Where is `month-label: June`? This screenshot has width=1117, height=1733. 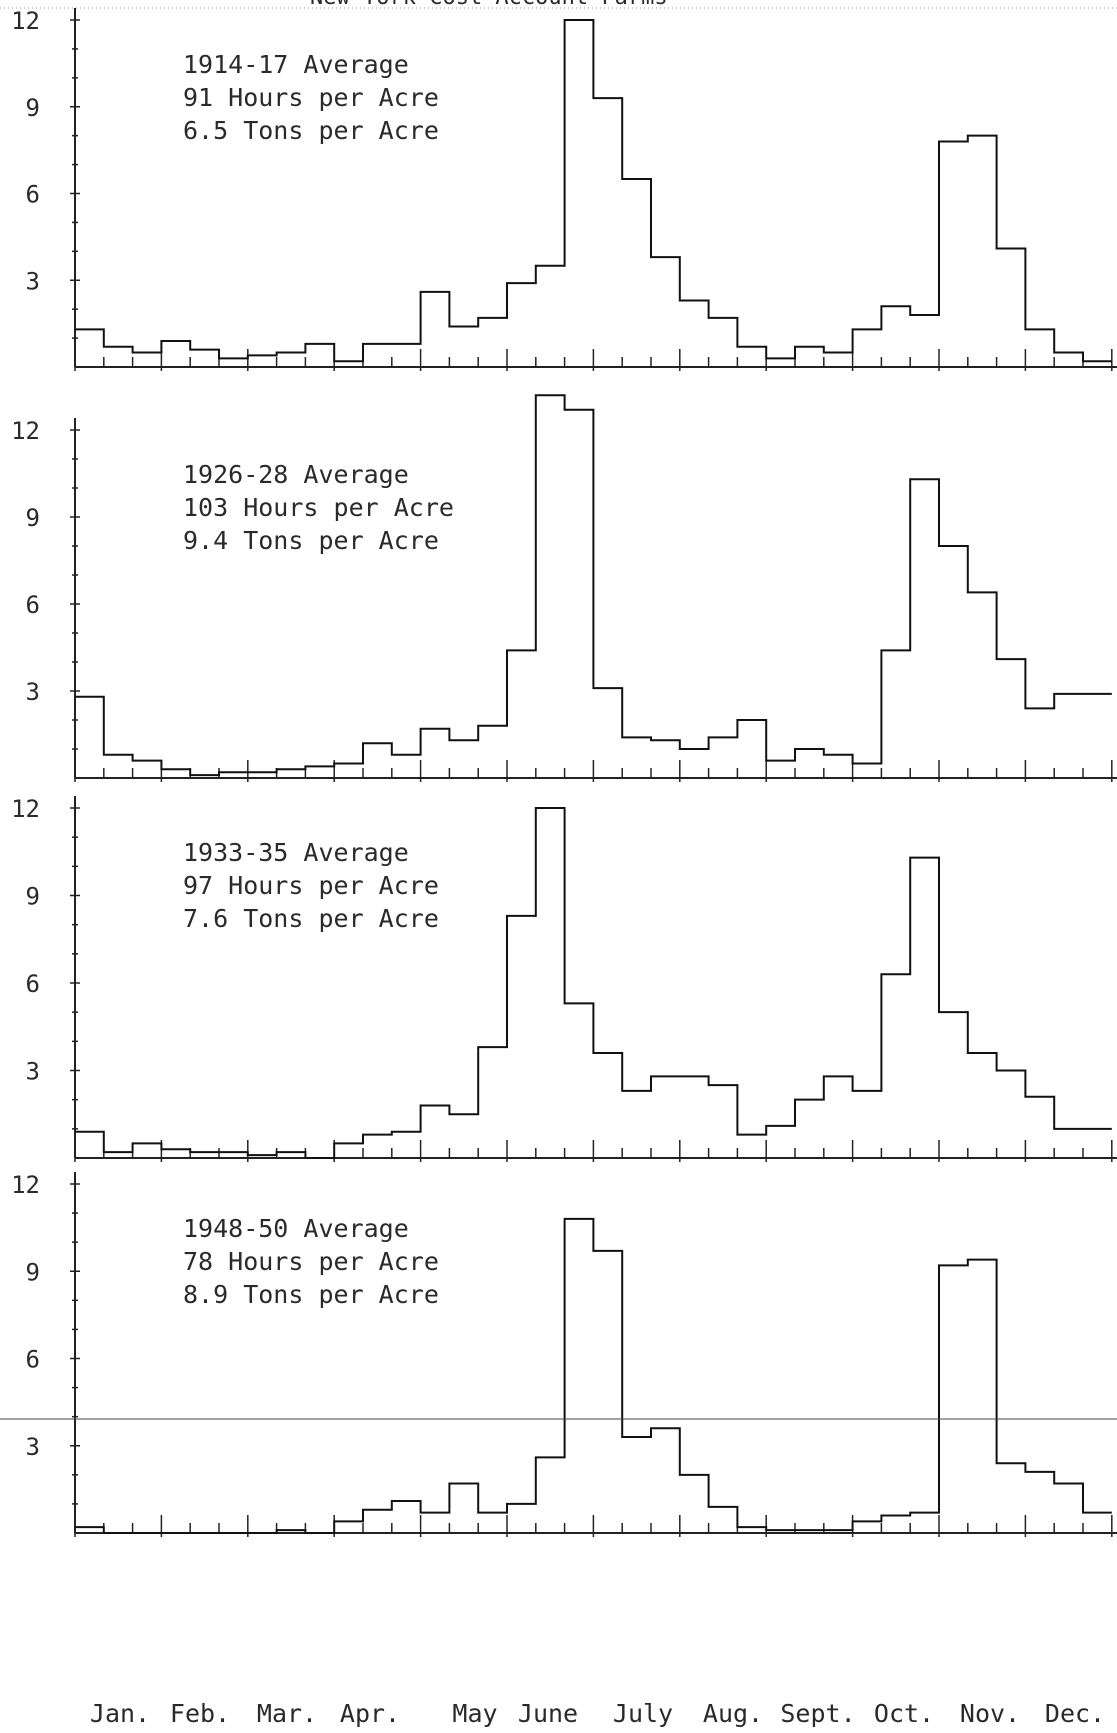 month-label: June is located at coordinates (548, 1713).